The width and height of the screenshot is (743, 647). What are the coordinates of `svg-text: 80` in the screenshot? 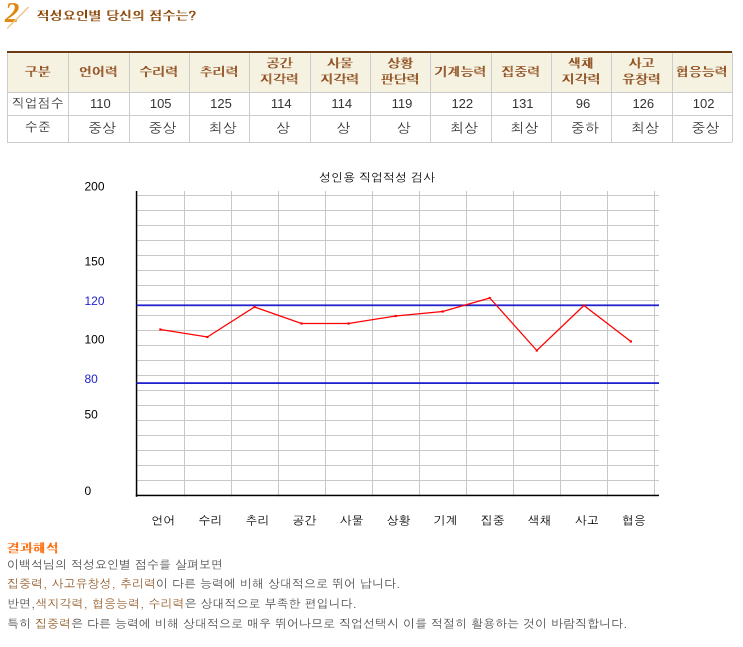 It's located at (92, 379).